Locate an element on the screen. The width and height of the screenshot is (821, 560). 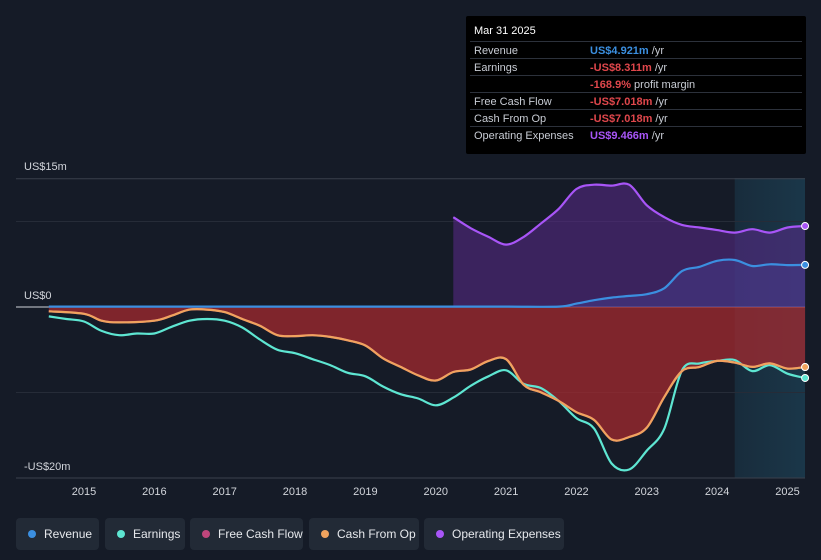
x-tick-label: 2020 is located at coordinates (436, 492).